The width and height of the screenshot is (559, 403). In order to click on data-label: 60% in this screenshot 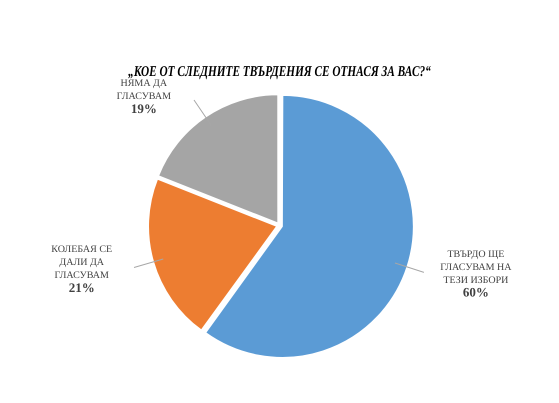, I will do `click(475, 292)`.